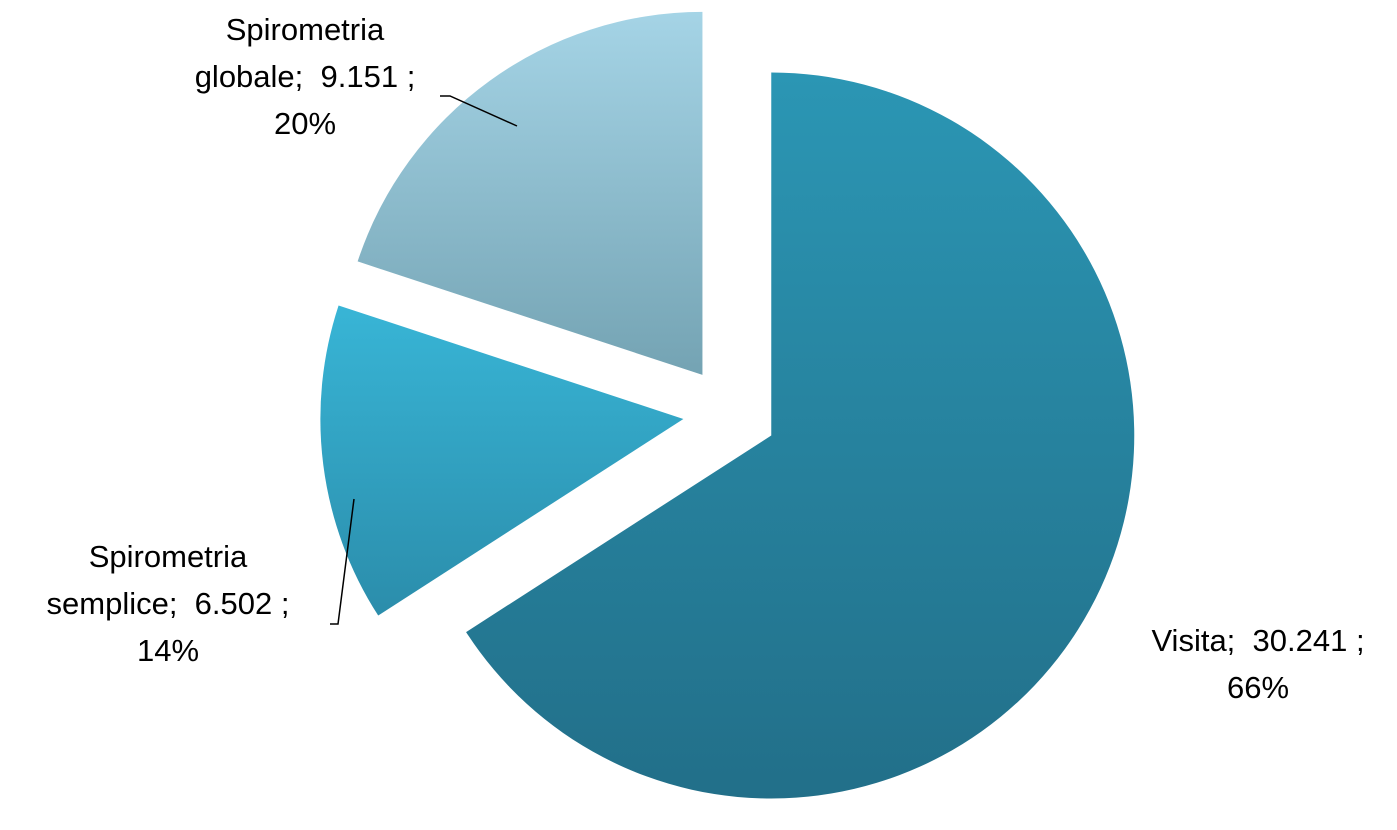 Image resolution: width=1397 pixels, height=830 pixels. What do you see at coordinates (305, 76) in the screenshot?
I see `slice-data-label: Spirometria globale; 9.151 ; 20%` at bounding box center [305, 76].